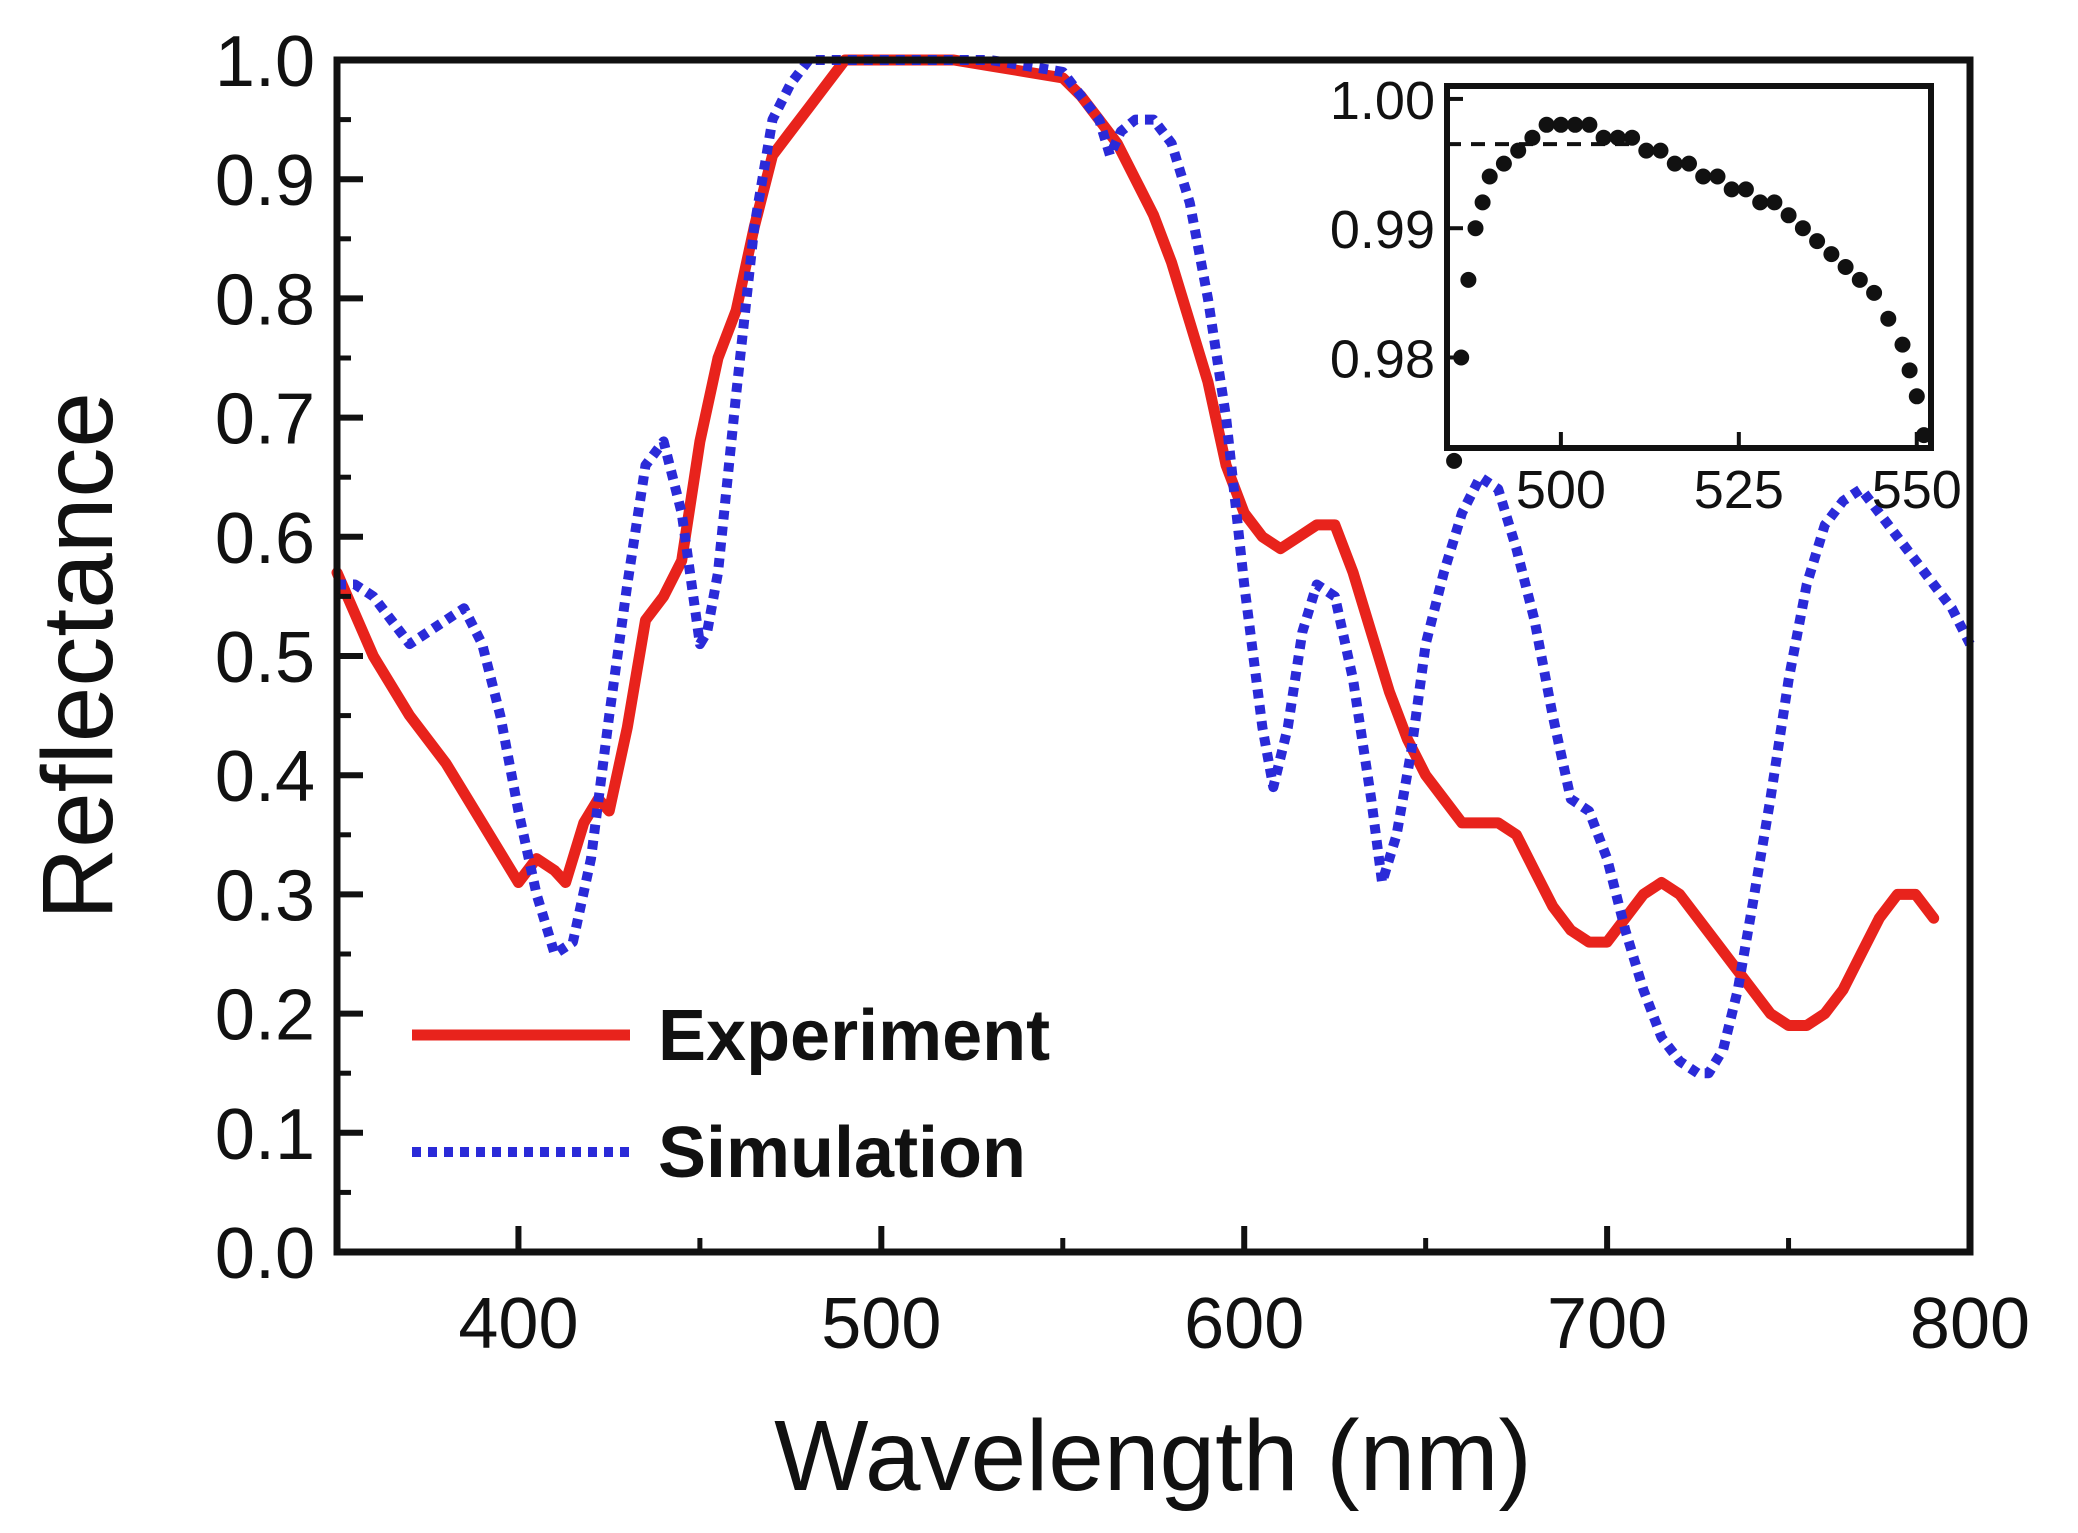  Describe the element at coordinates (265, 62) in the screenshot. I see `y-tick-label-1.0: 1.0` at that location.